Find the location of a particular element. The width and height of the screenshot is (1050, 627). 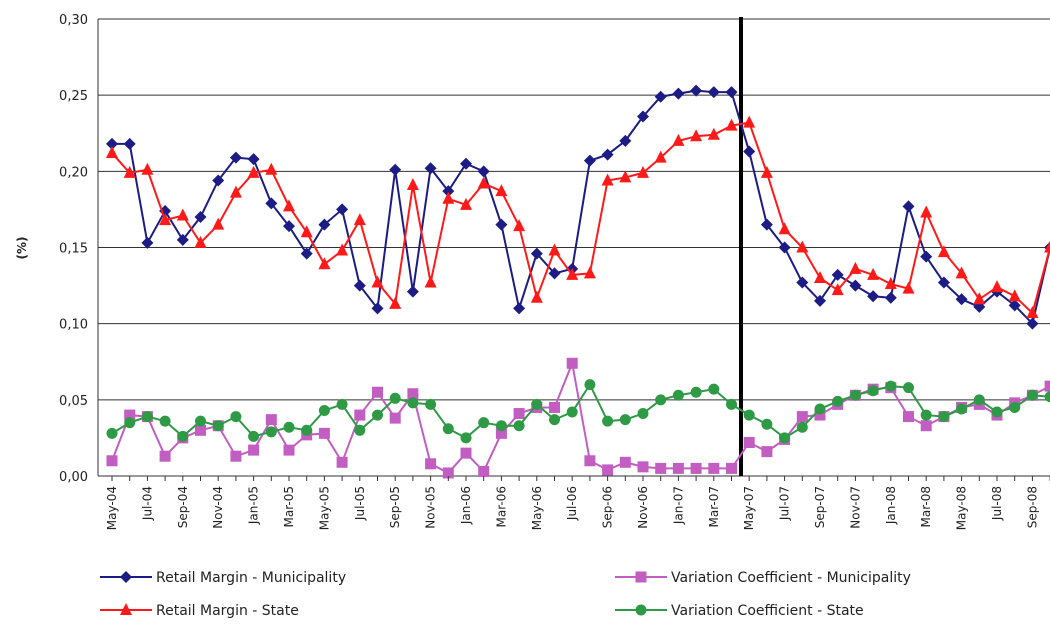

x-tick-label: Jan-06 is located at coordinates (466, 505).